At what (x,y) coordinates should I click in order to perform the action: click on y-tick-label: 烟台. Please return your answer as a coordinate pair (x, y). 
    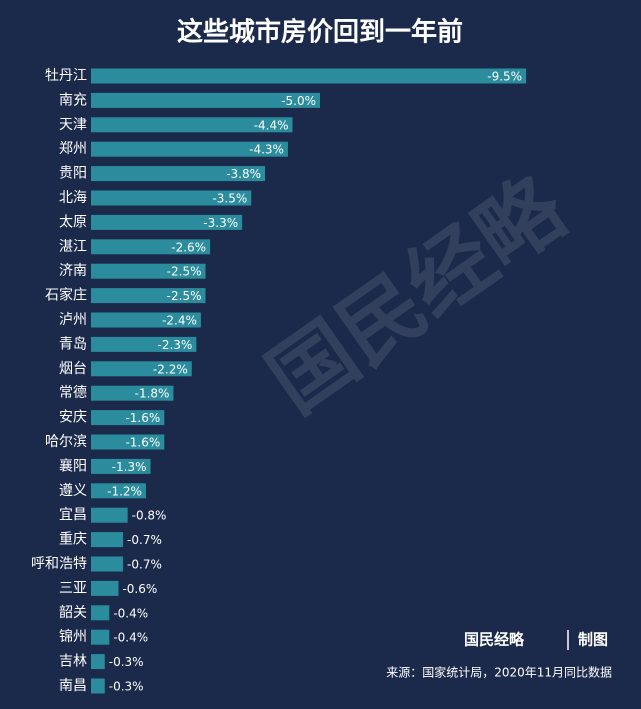
    Looking at the image, I should click on (73, 369).